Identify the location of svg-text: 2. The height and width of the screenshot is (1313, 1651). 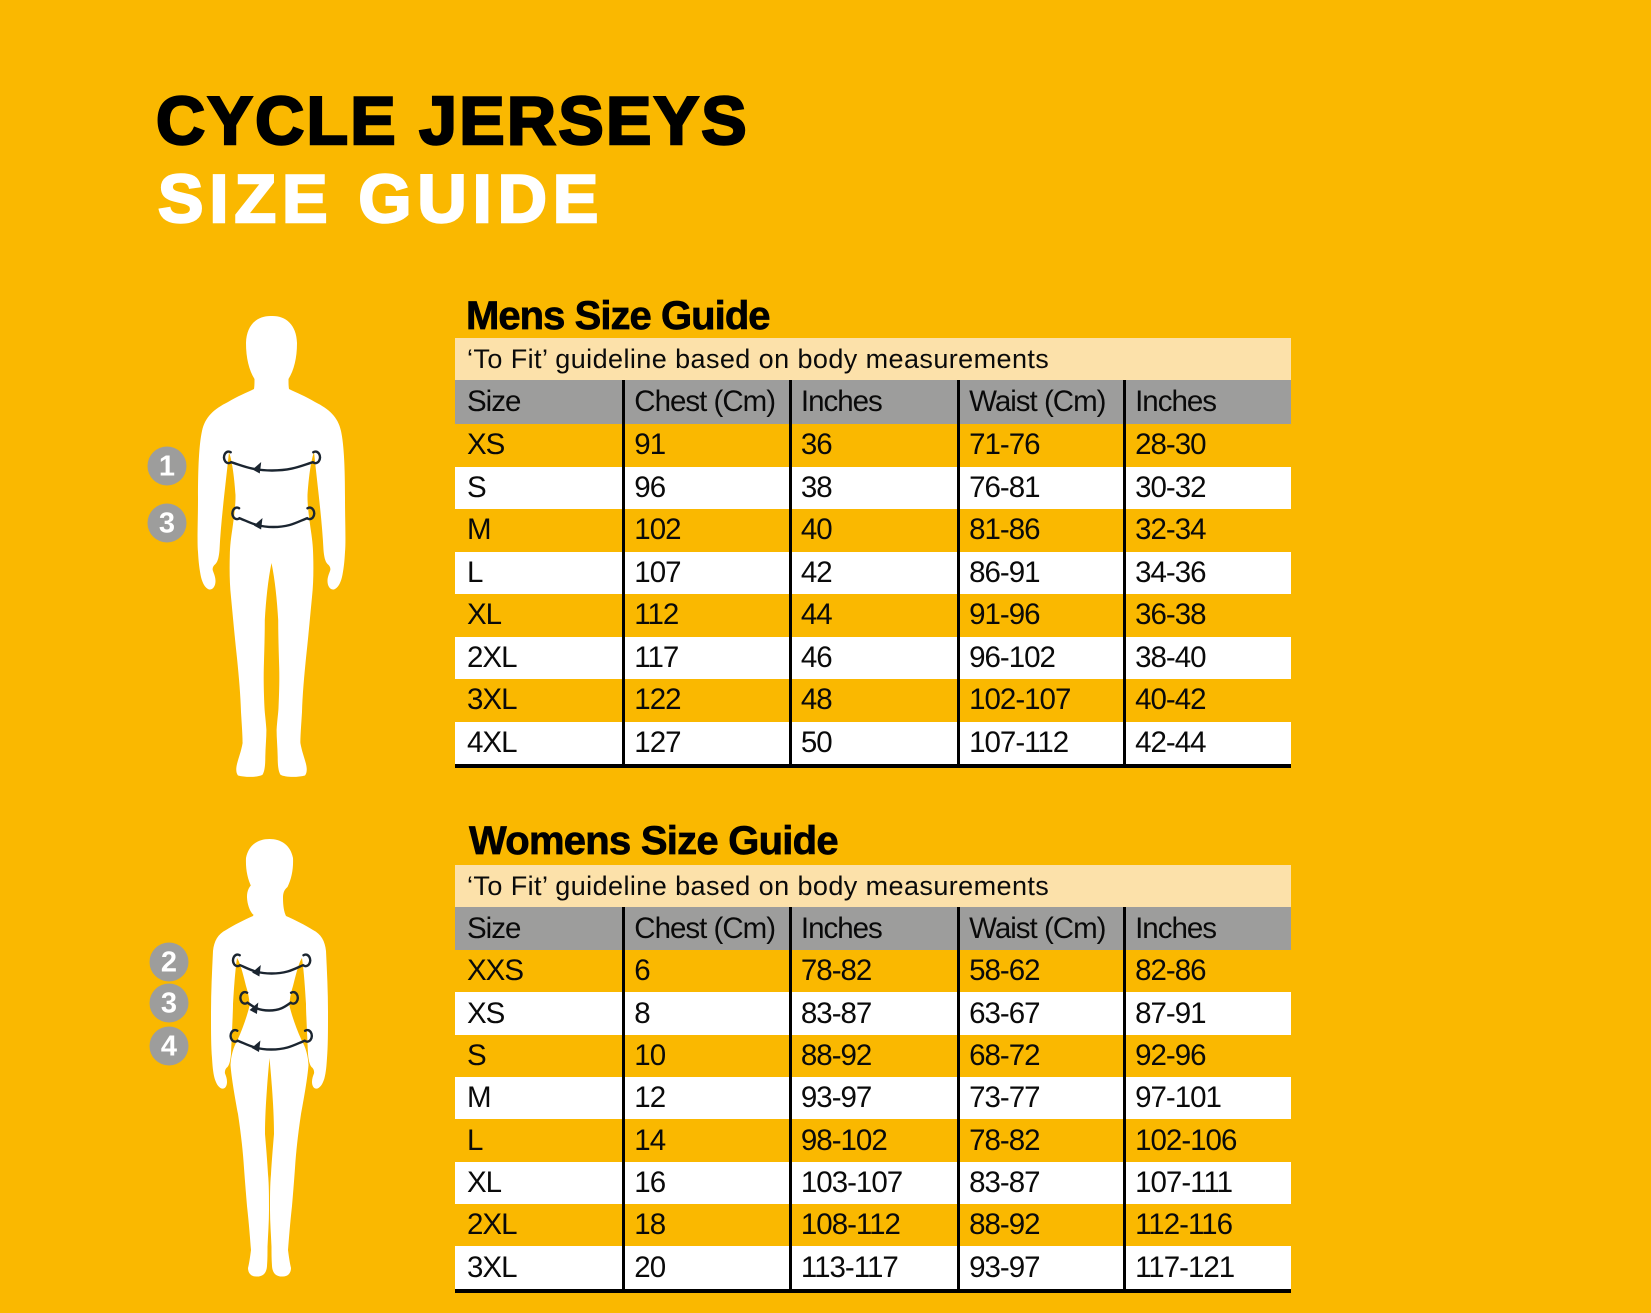
(169, 963).